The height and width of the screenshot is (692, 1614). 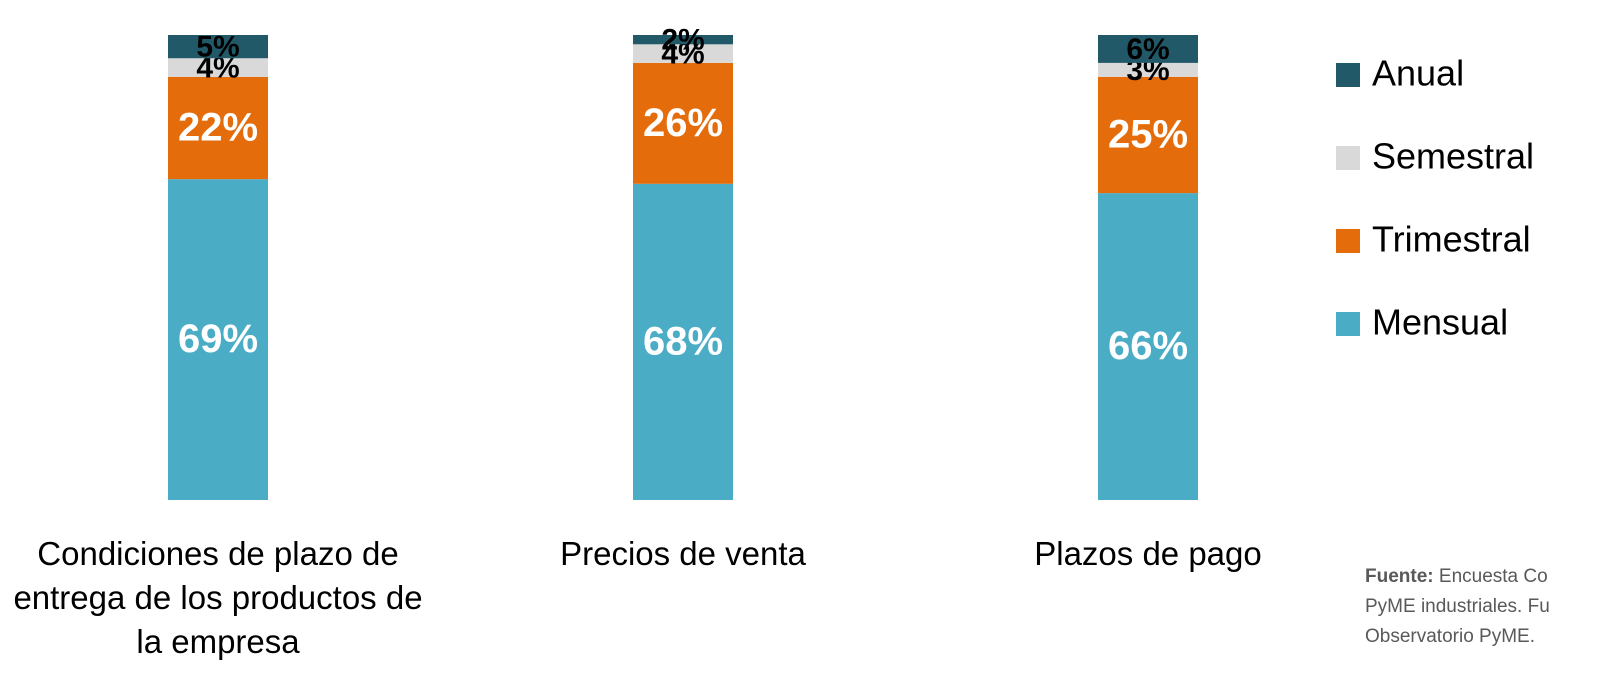 I want to click on legend-label: Anual, so click(x=1418, y=73).